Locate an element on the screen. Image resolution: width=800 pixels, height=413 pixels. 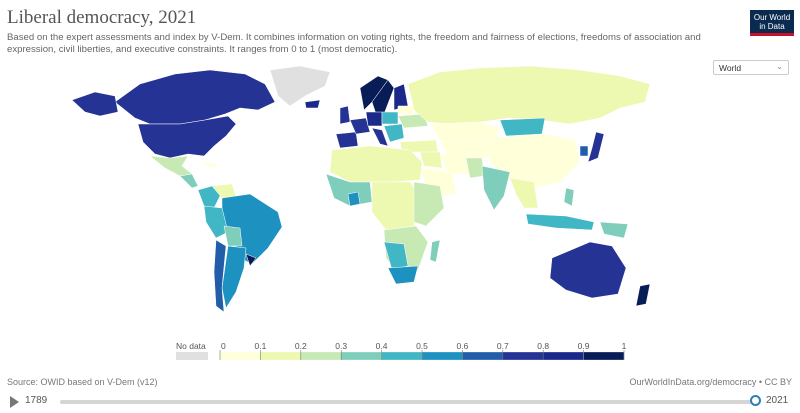
country-bolivia is located at coordinates (233, 236).